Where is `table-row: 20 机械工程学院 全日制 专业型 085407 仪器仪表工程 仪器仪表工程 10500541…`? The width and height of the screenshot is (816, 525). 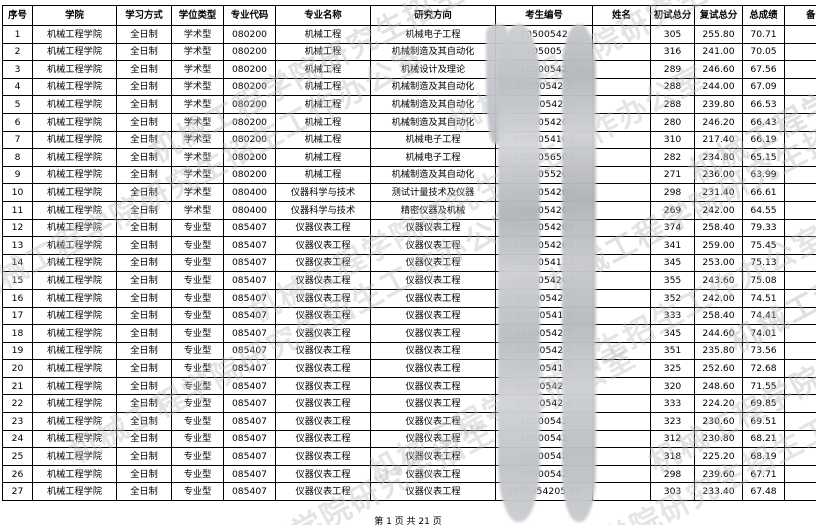
table-row: 20 机械工程学院 全日制 专业型 085407 仪器仪表工程 仪器仪表工程 10500541… is located at coordinates (409, 368).